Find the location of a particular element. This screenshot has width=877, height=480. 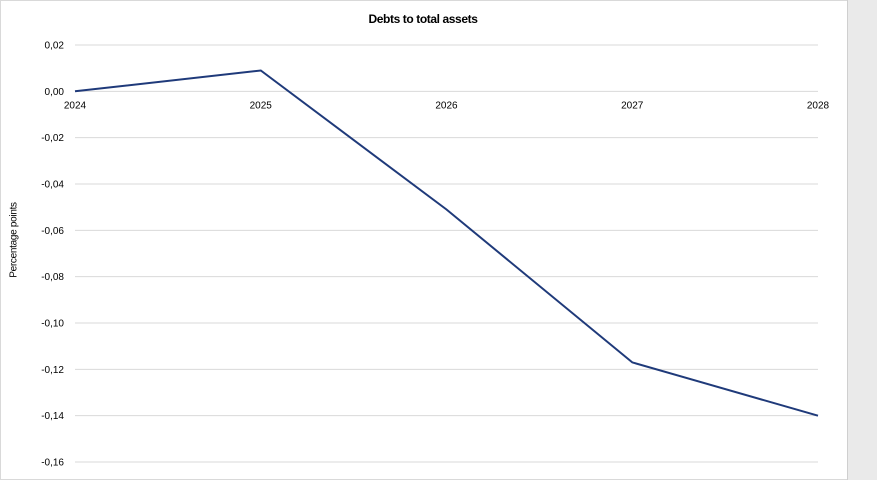

y-tick-label: 0,00 is located at coordinates (55, 92).